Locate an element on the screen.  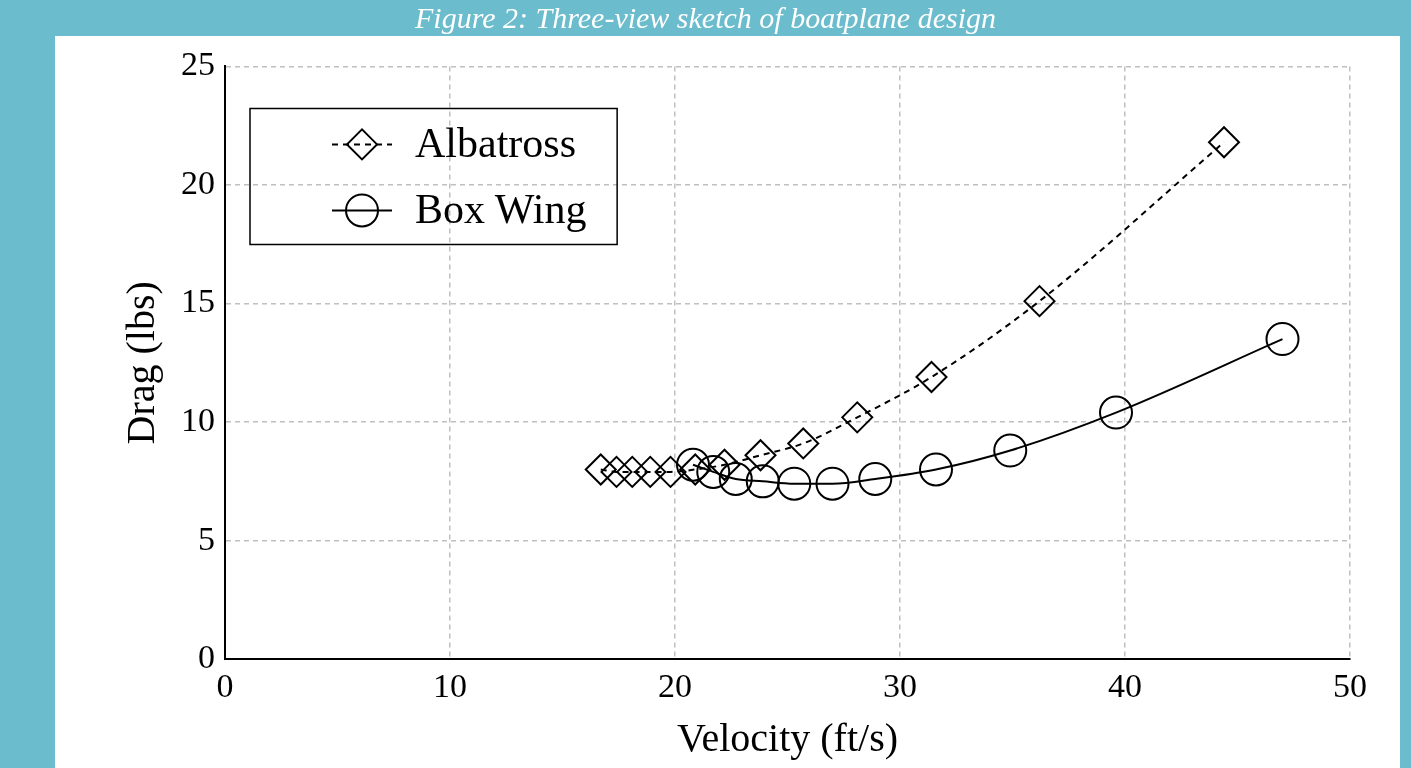
y-tick-label: 0 is located at coordinates (206, 657).